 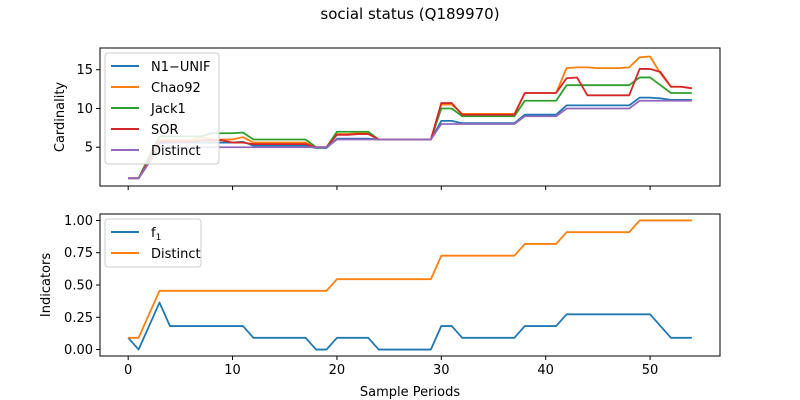 What do you see at coordinates (78, 350) in the screenshot?
I see `y-tick-label: 0.00` at bounding box center [78, 350].